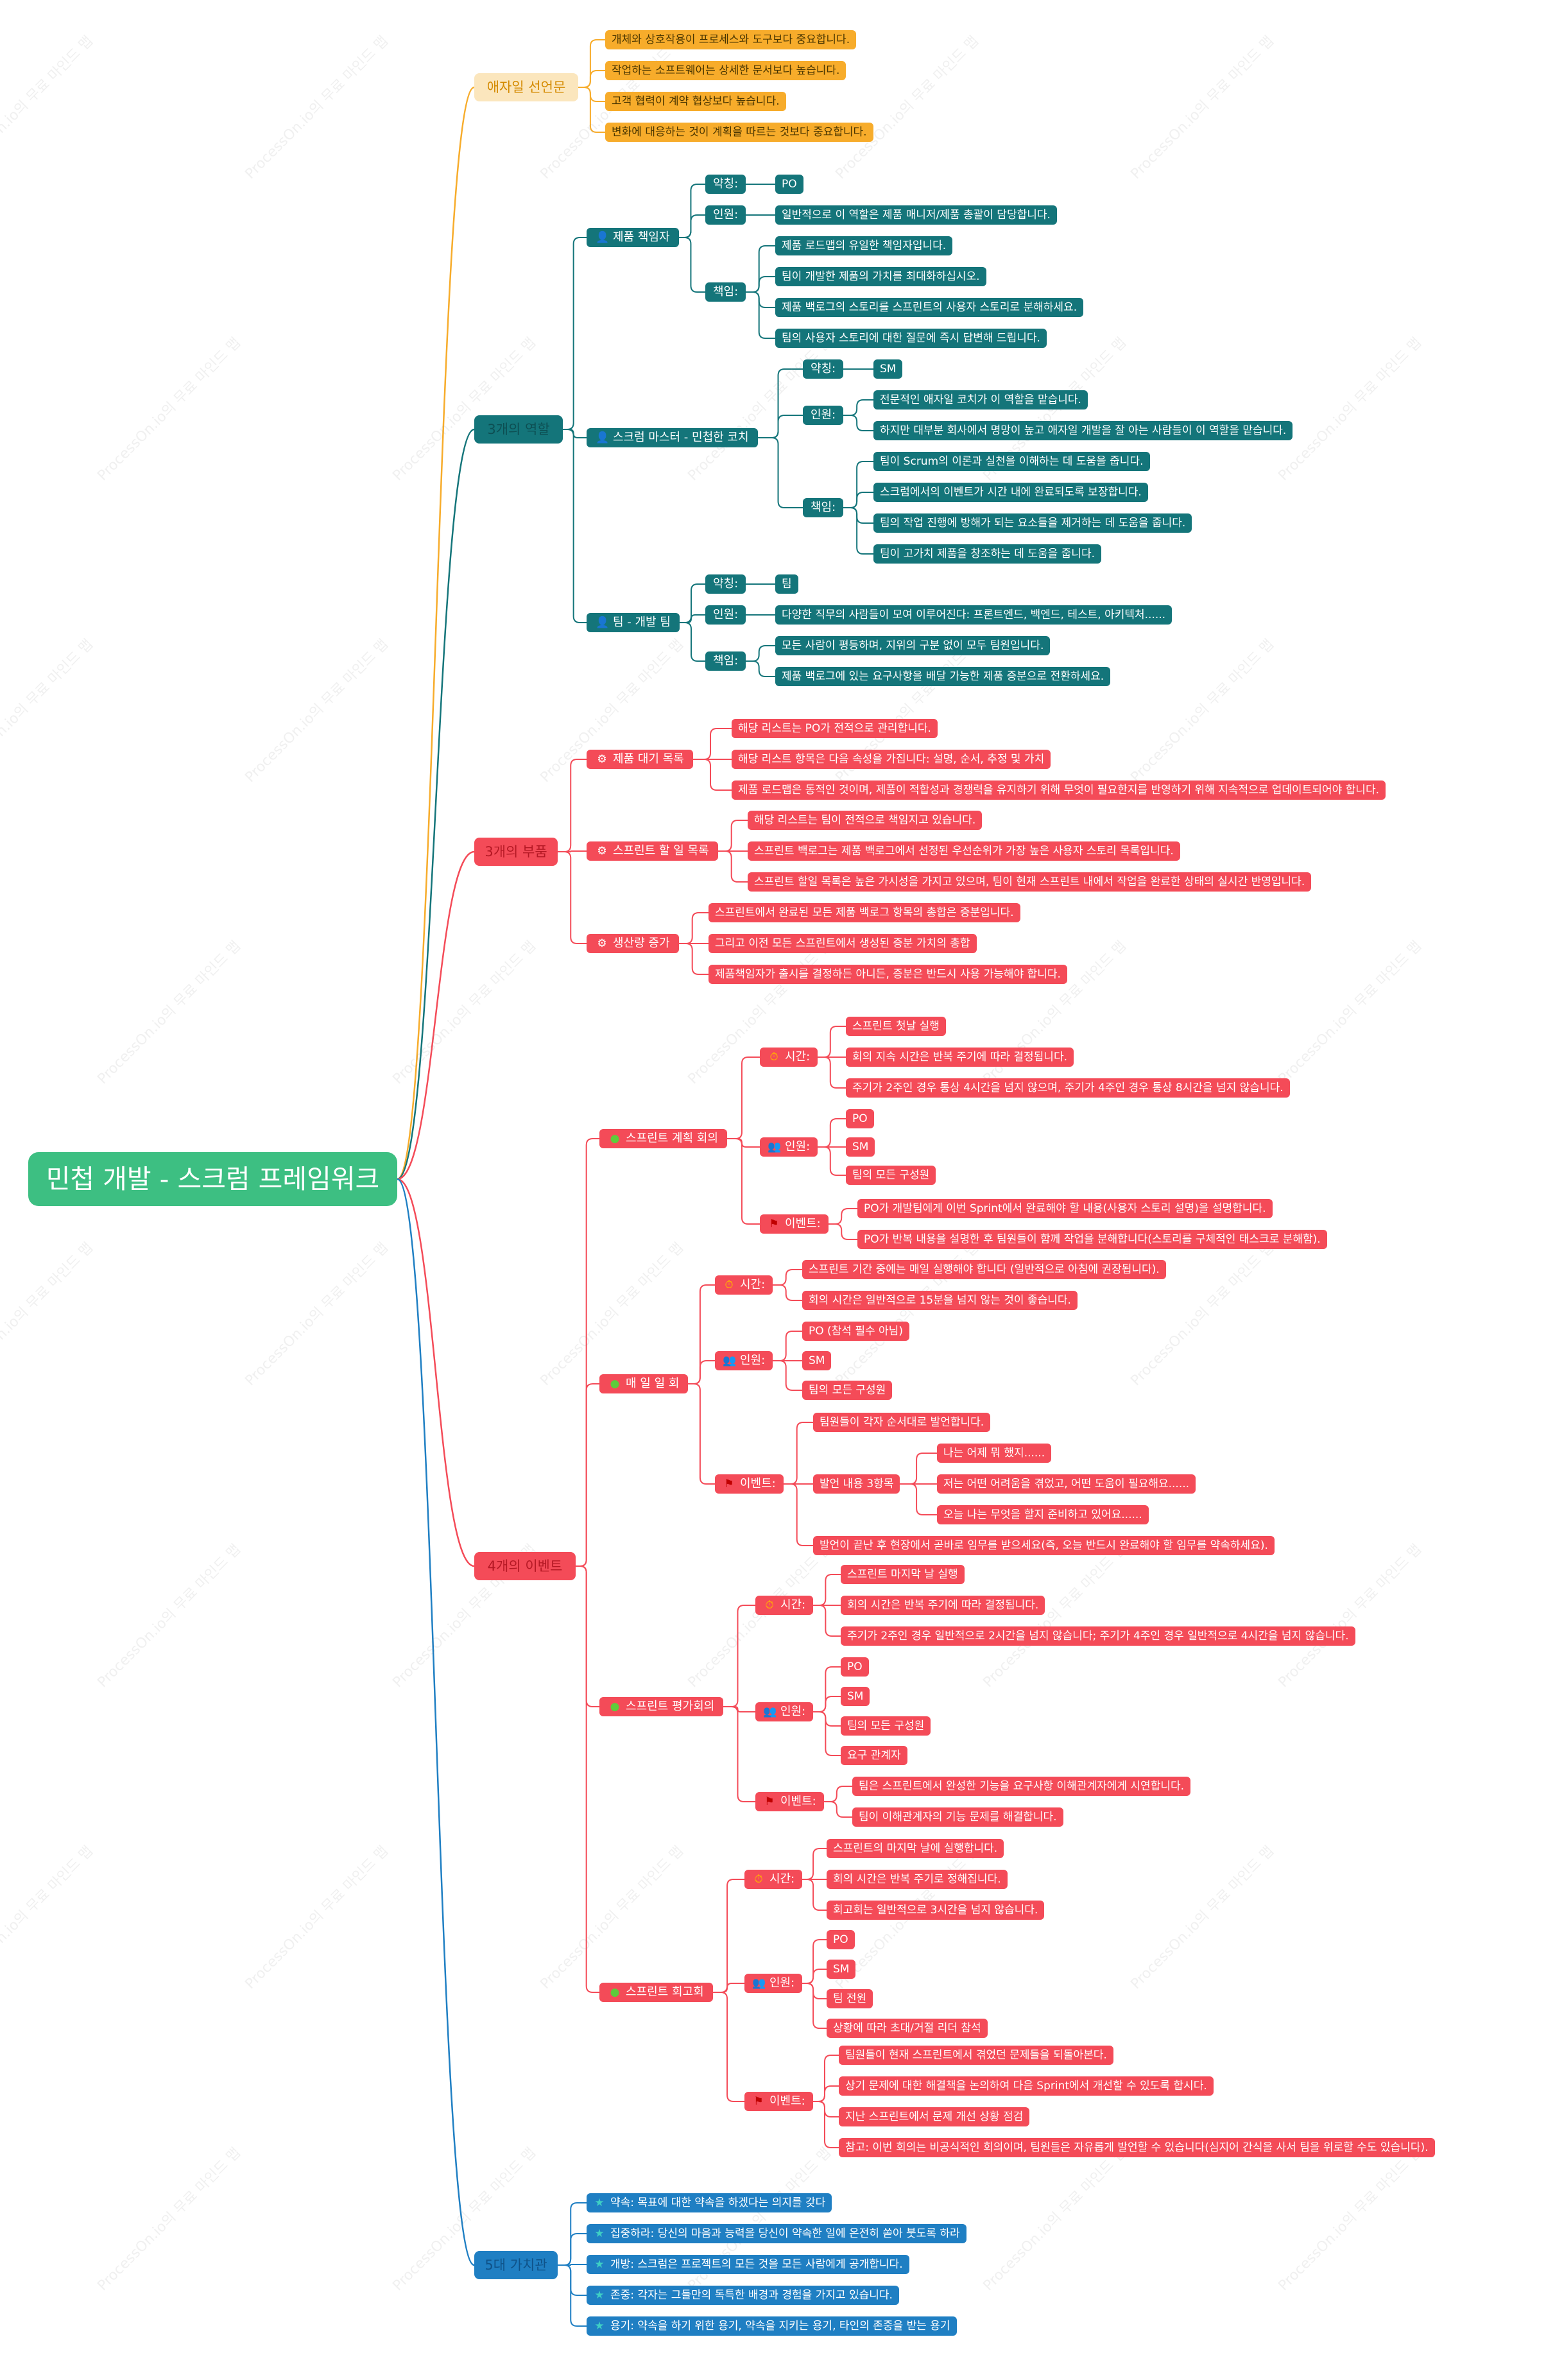 This screenshot has width=1546, height=2380. What do you see at coordinates (958, 1817) in the screenshot?
I see `review-event-item: 팀이 이해관계자의 기능 문제를 해결합니다.` at bounding box center [958, 1817].